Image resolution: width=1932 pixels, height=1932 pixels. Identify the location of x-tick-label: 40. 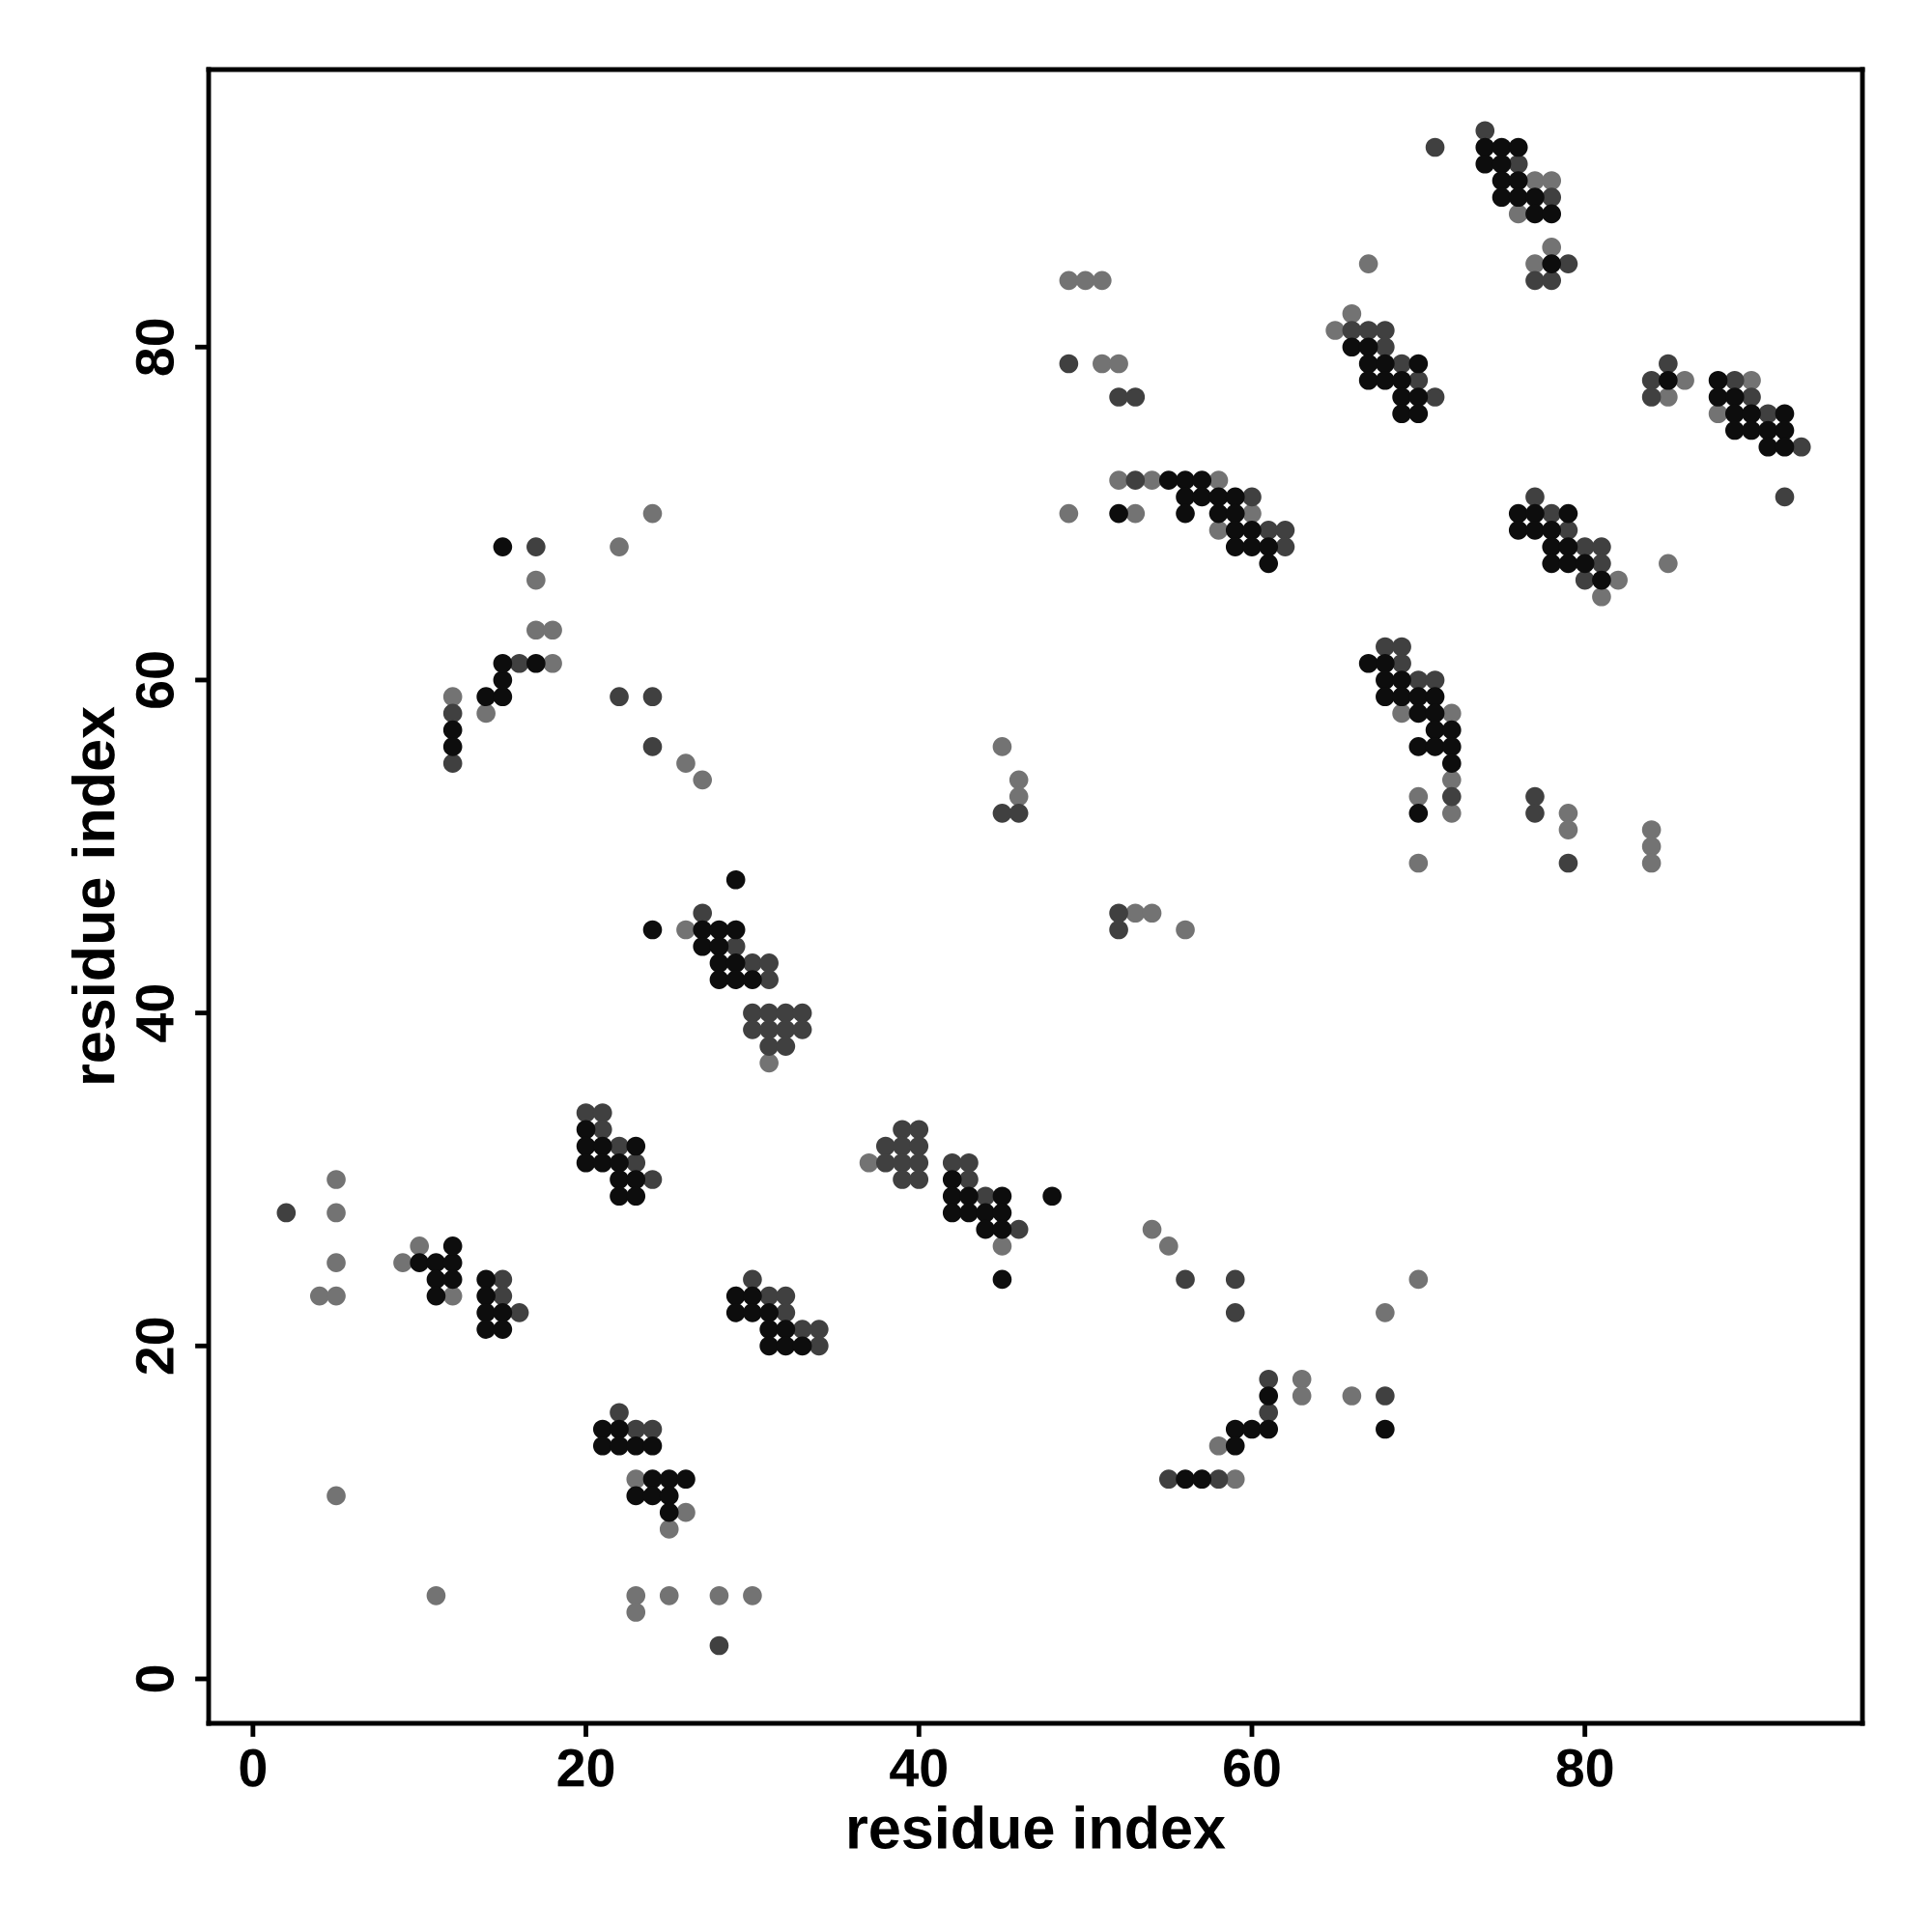
(918, 1767).